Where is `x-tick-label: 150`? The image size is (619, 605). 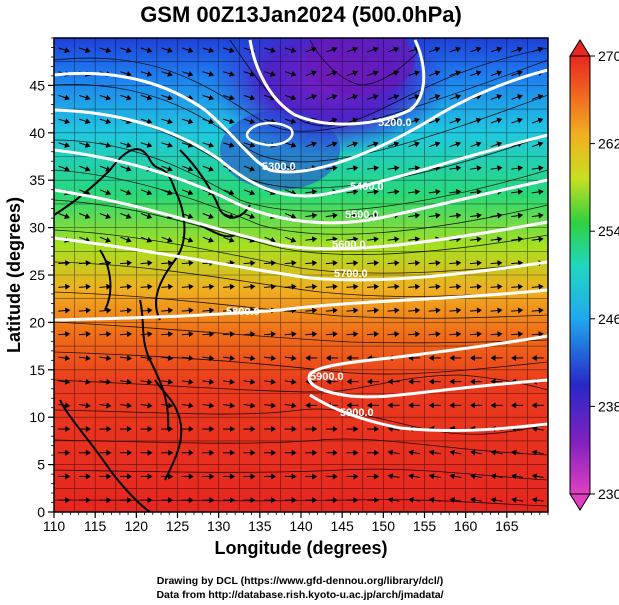
x-tick-label: 150 is located at coordinates (384, 526).